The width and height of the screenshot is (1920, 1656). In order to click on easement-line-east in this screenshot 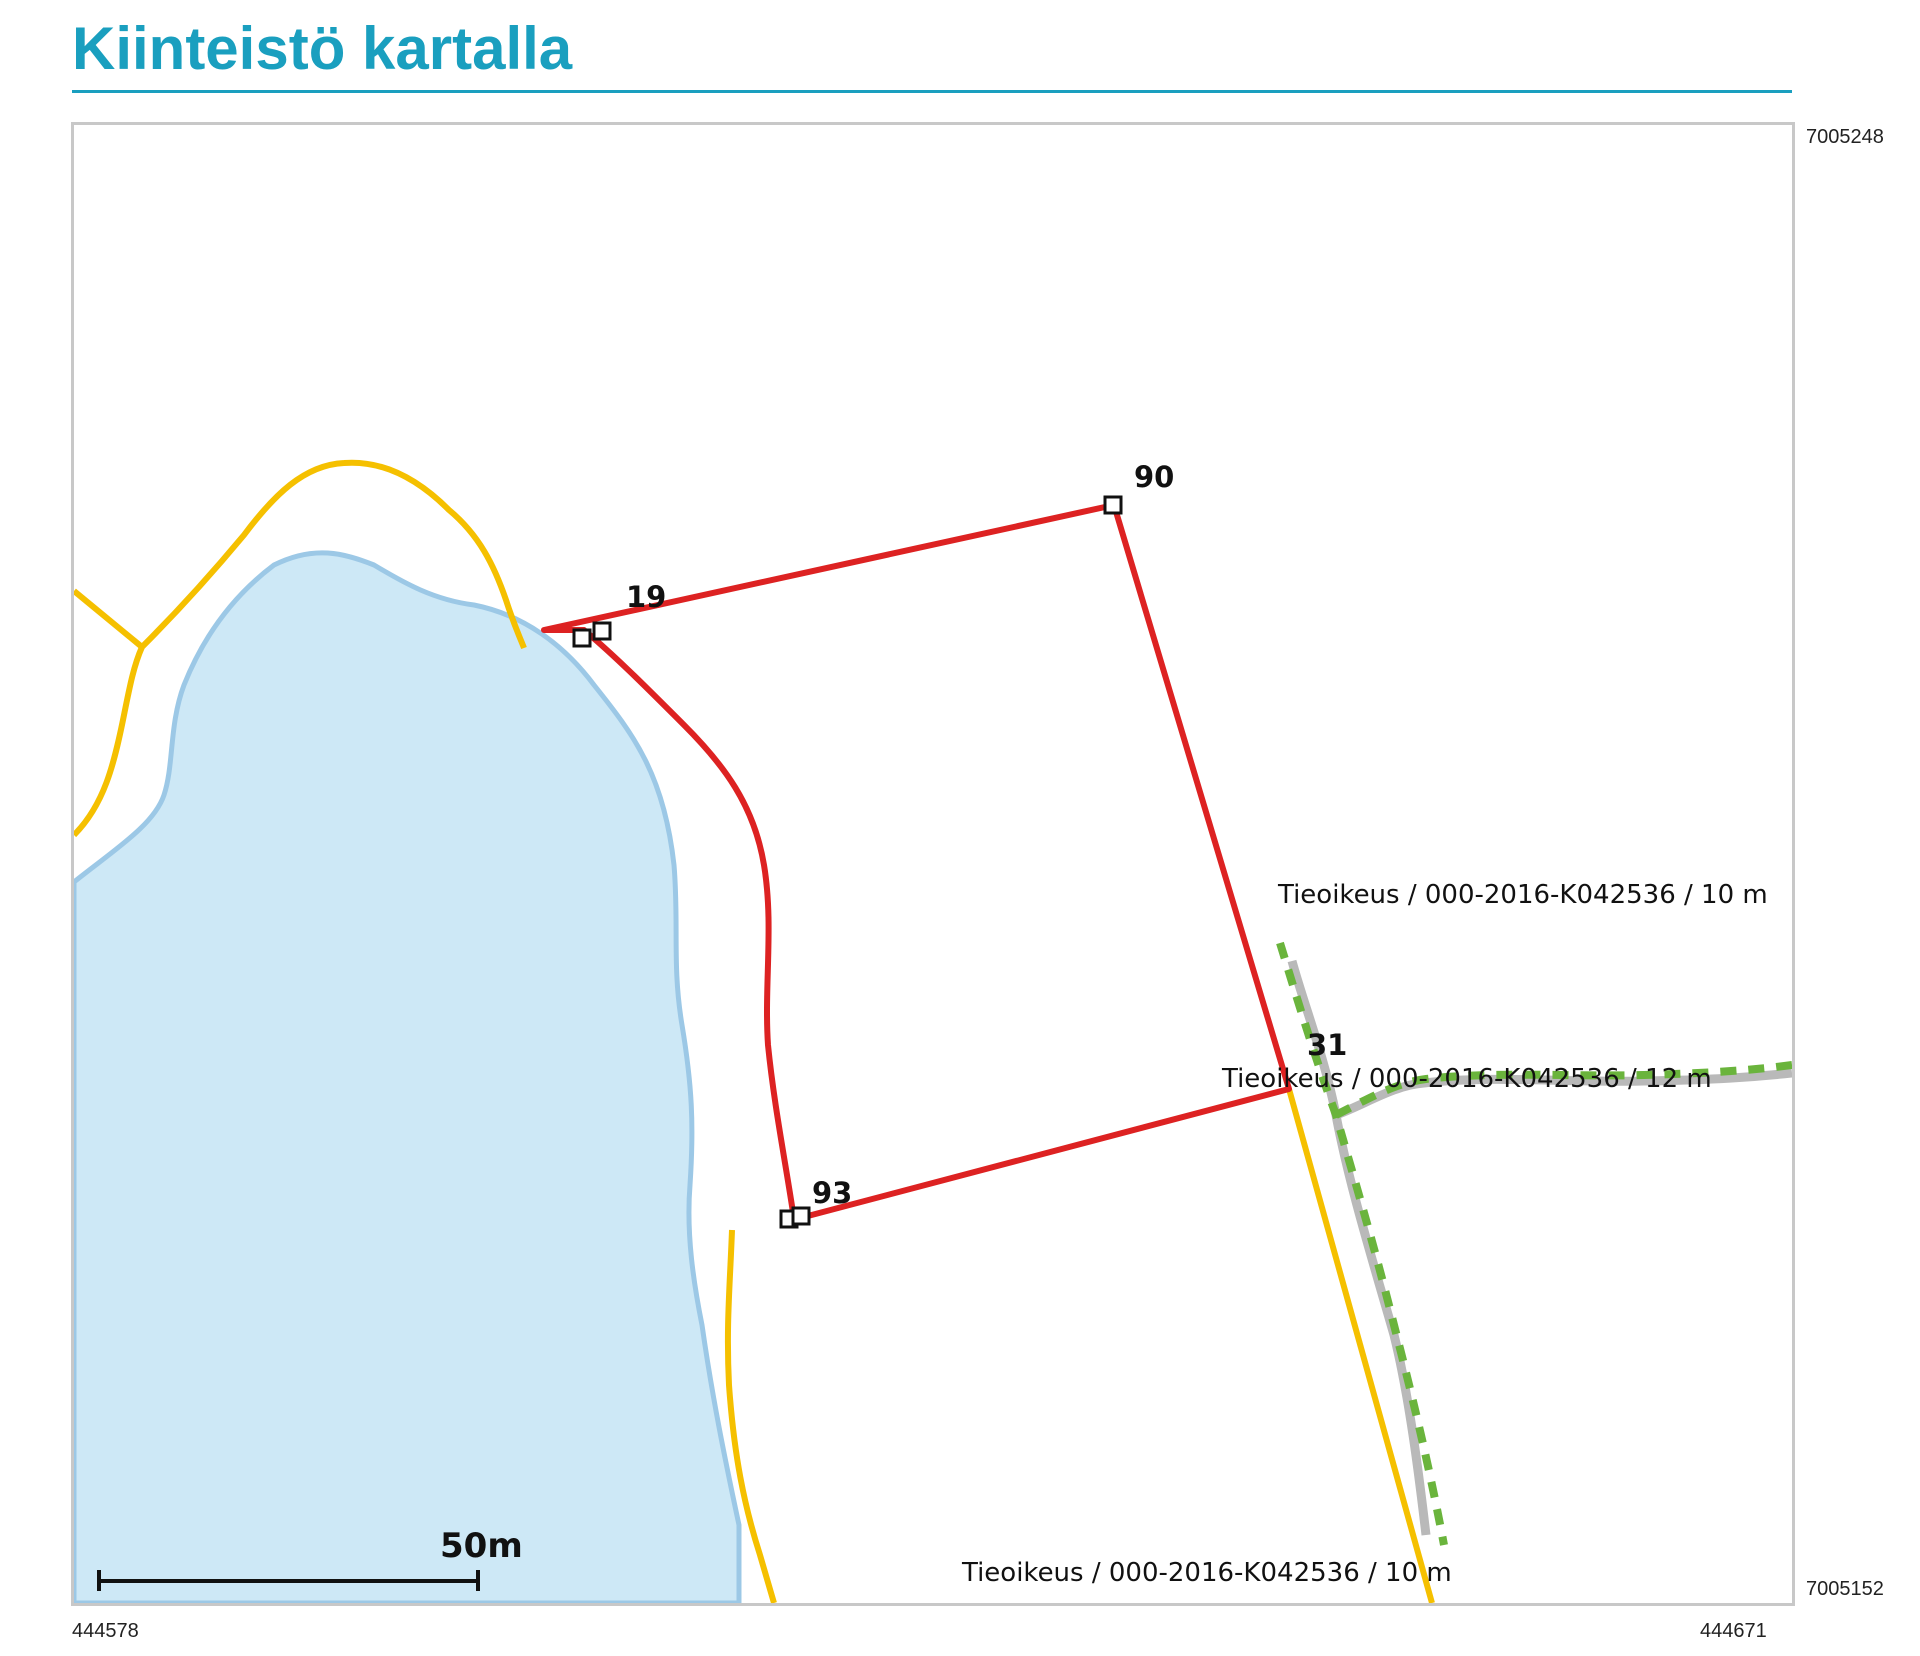, I will do `click(1563, 1090)`.